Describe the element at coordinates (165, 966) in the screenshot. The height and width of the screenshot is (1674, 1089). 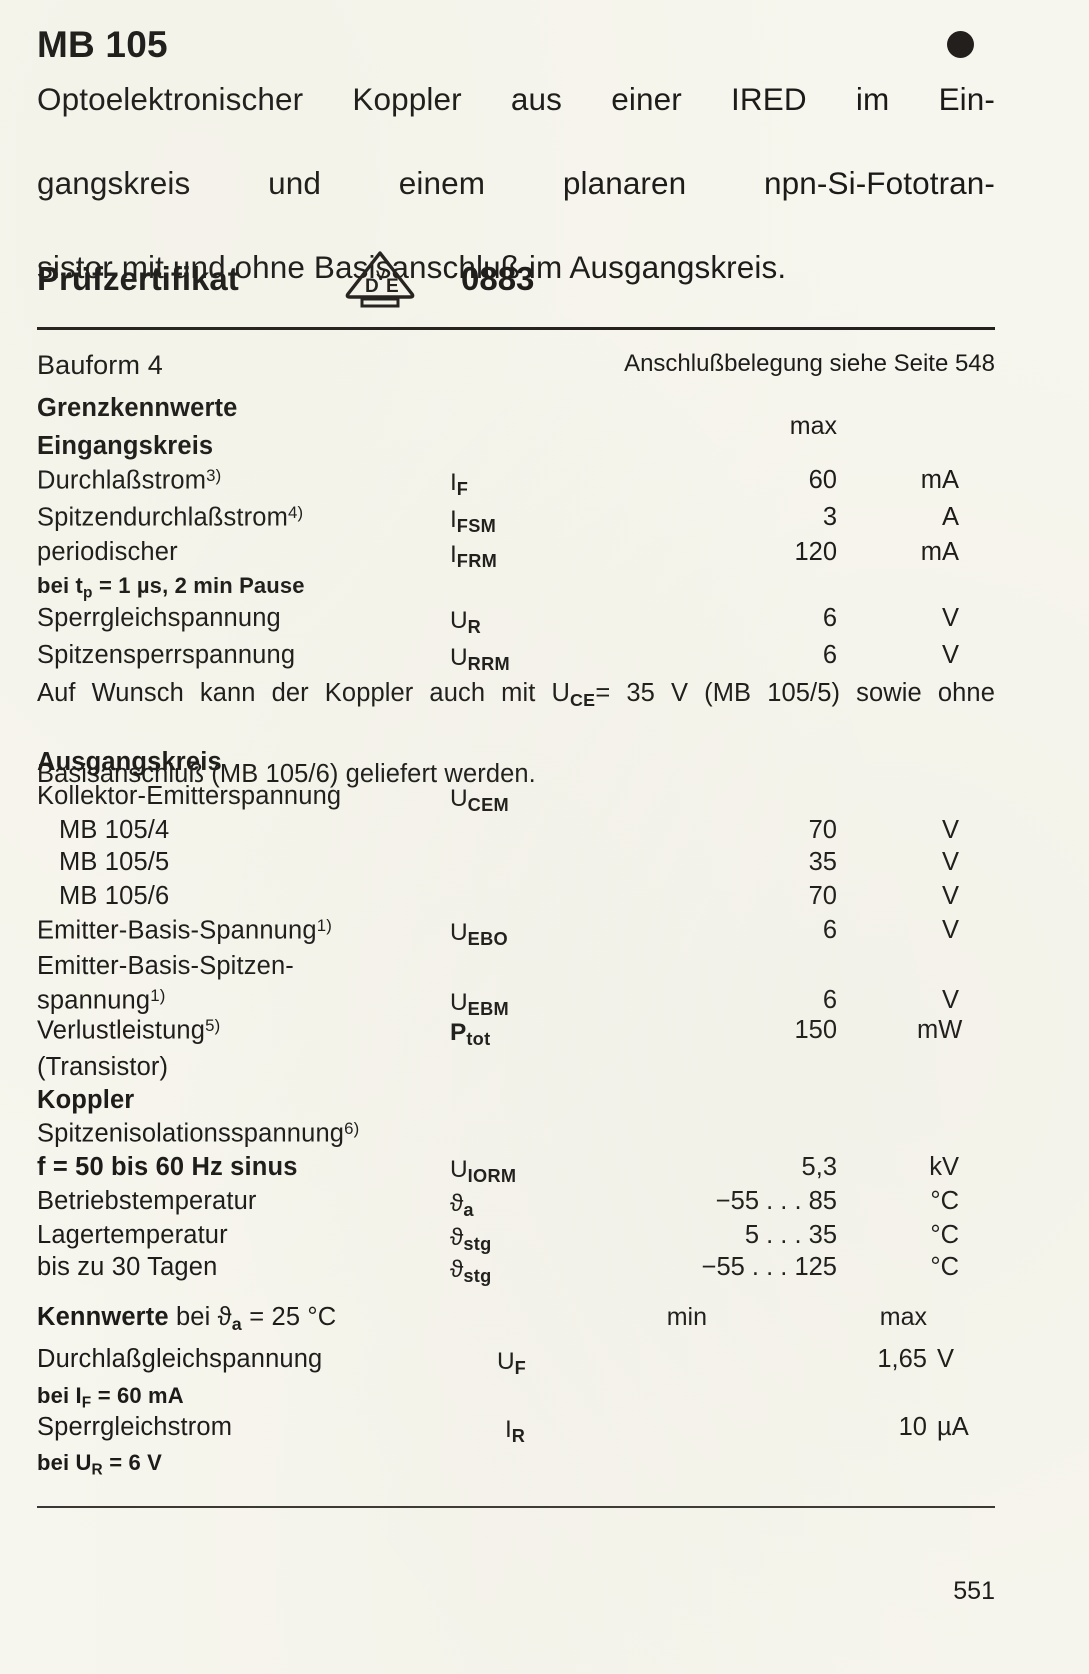
I see `output-wrap-label: Emitter-Basis-Spitzen-` at that location.